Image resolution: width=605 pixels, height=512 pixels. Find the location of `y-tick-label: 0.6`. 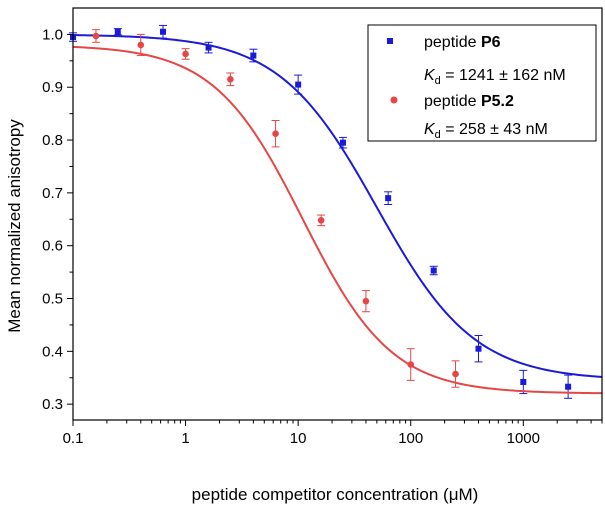

y-tick-label: 0.6 is located at coordinates (52, 246).